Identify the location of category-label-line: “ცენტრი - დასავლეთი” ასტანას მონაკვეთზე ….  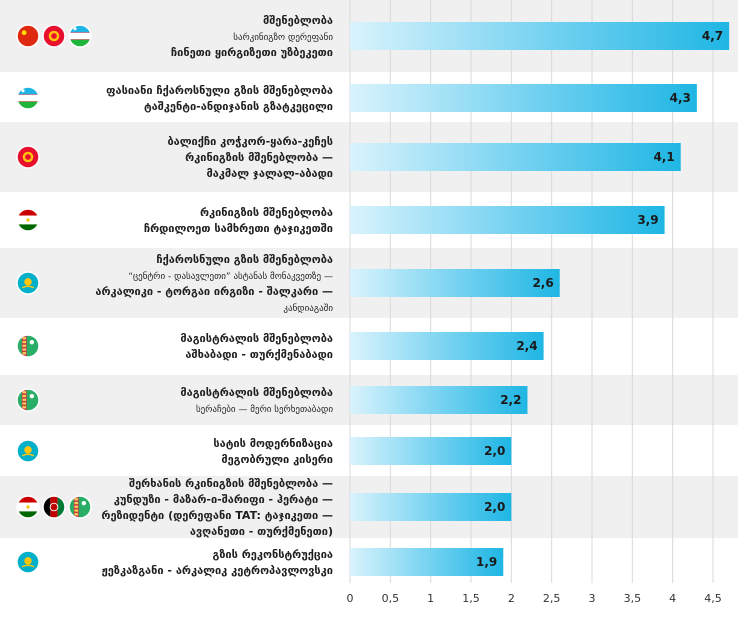
(230, 276).